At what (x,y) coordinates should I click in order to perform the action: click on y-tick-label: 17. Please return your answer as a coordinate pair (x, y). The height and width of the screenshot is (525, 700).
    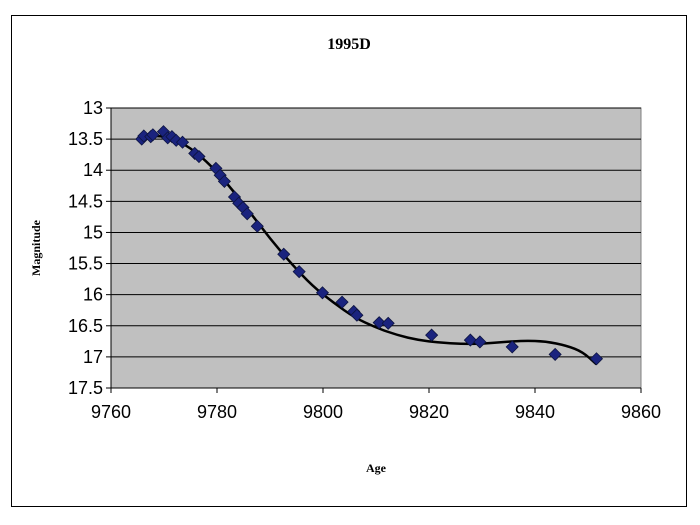
    Looking at the image, I should click on (93, 357).